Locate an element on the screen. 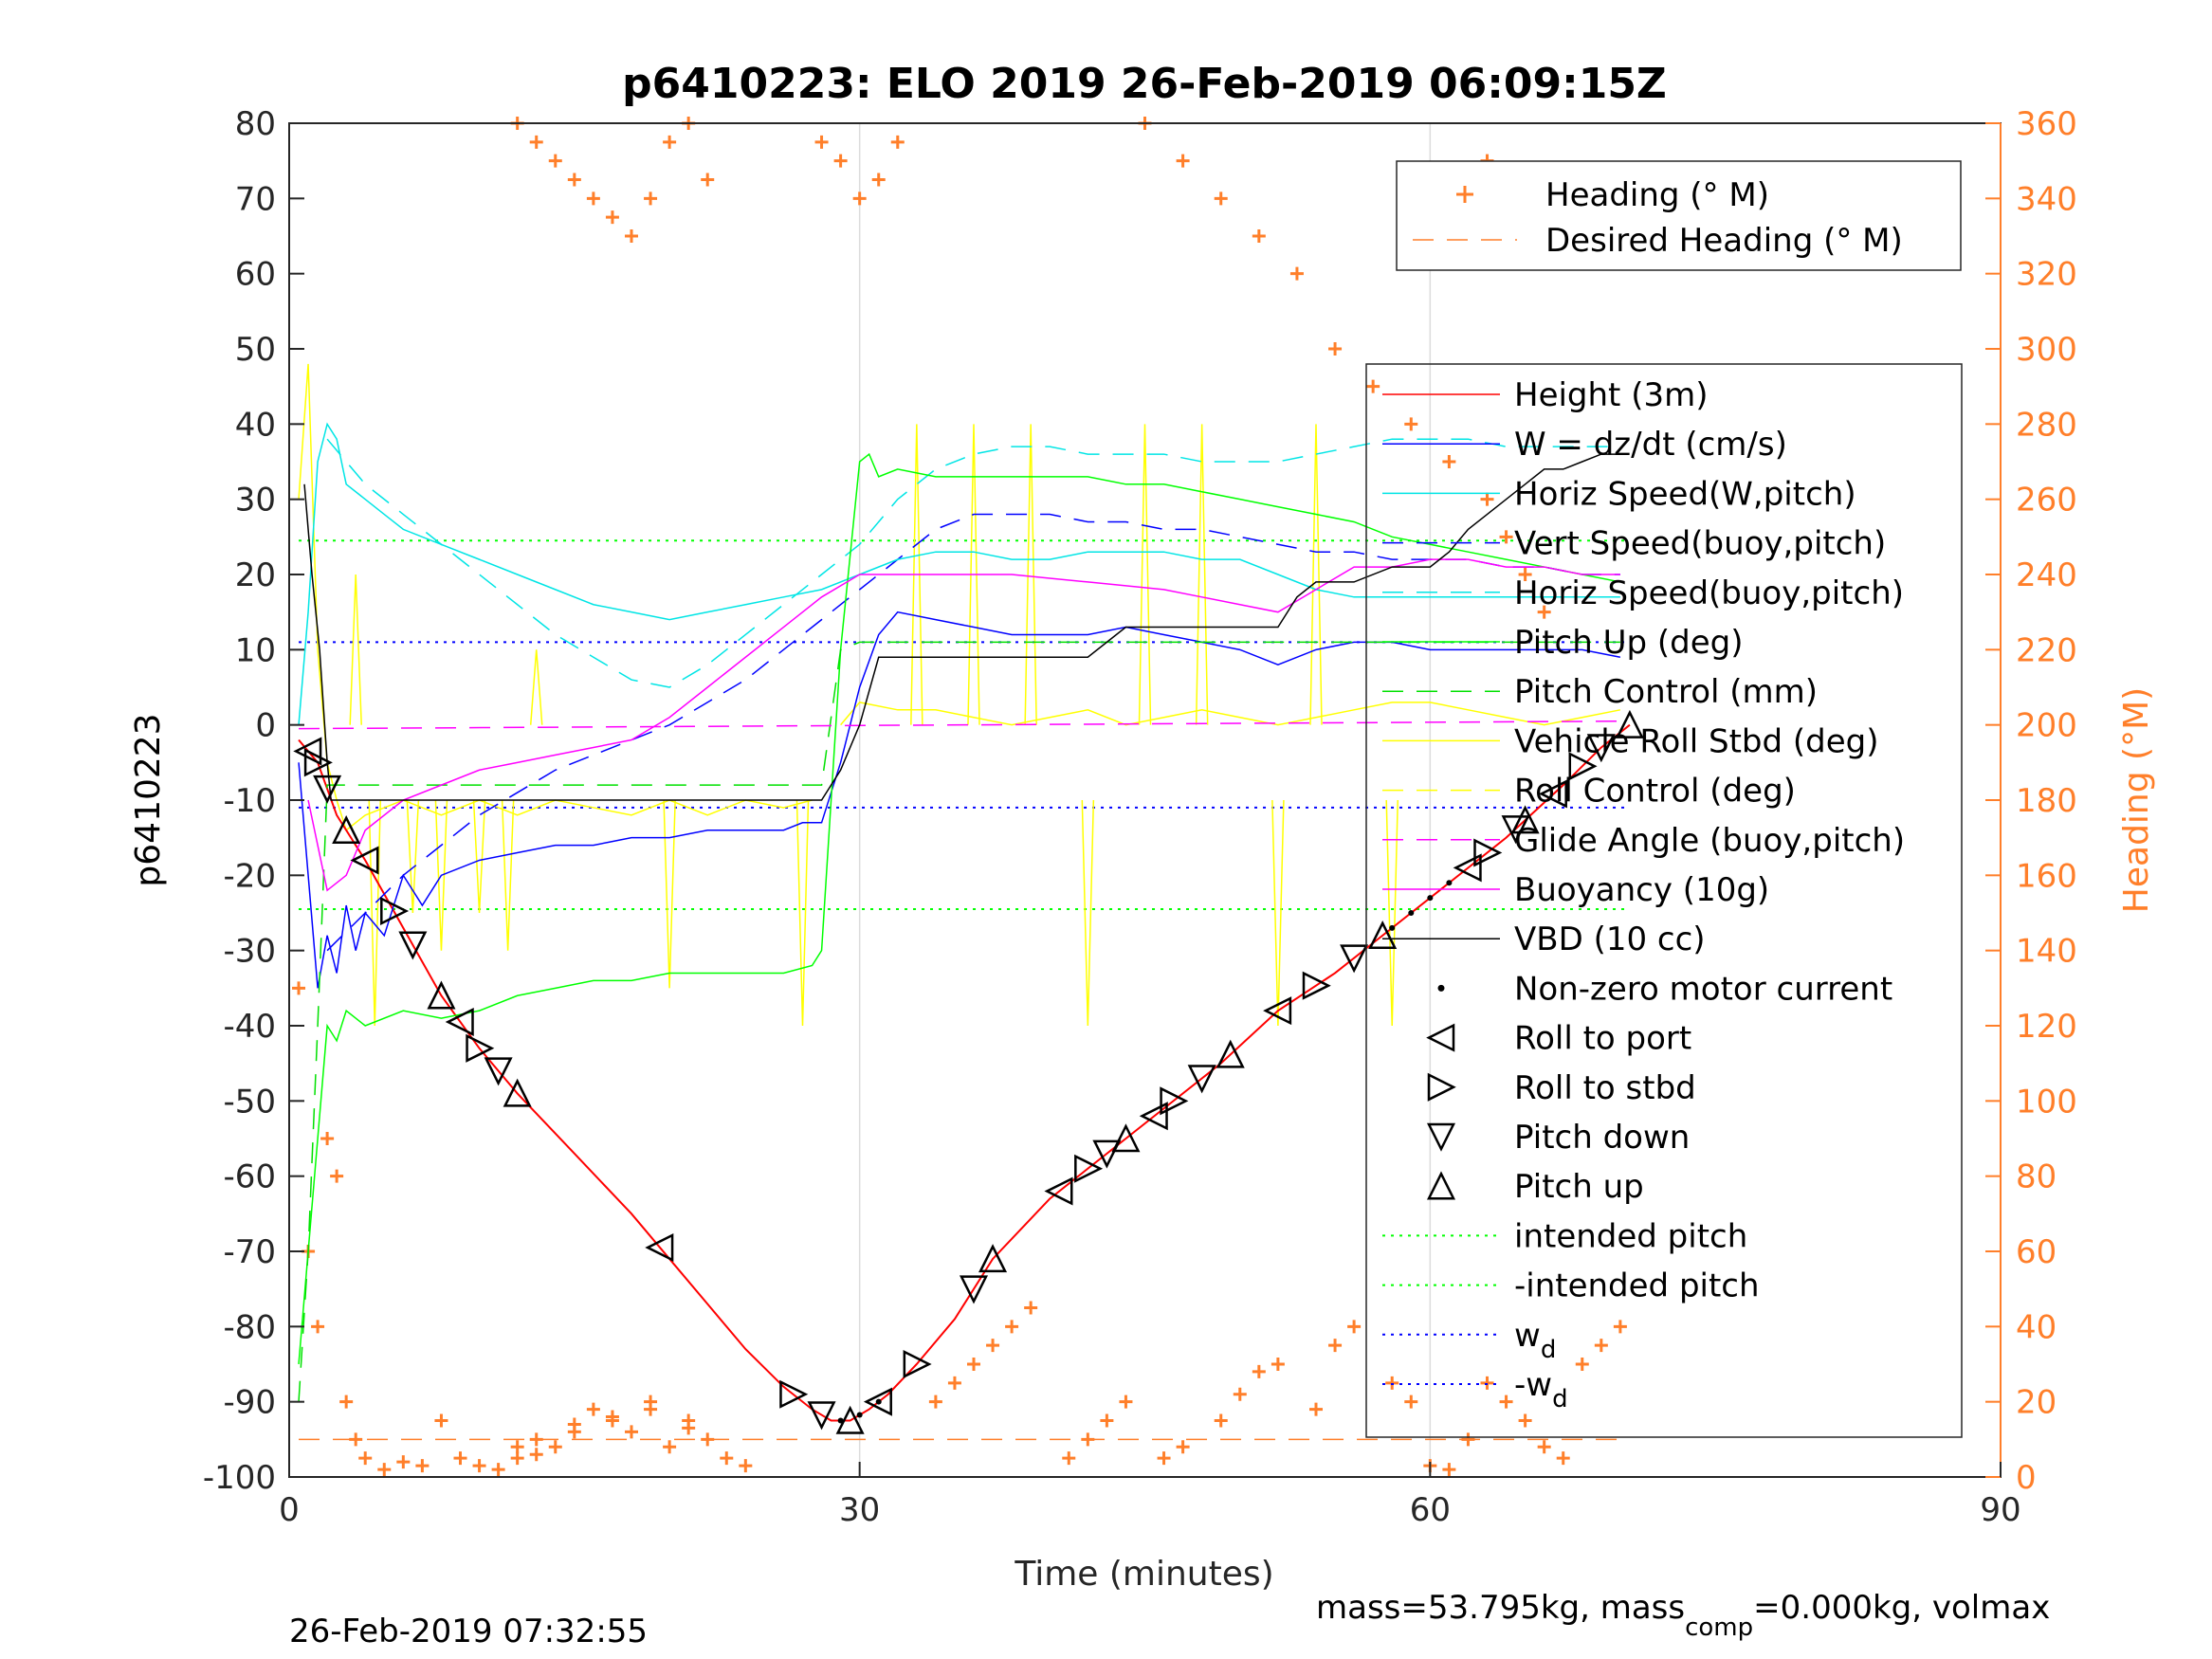 The height and width of the screenshot is (1659, 2212). legend-main-label: wd is located at coordinates (1535, 1340).